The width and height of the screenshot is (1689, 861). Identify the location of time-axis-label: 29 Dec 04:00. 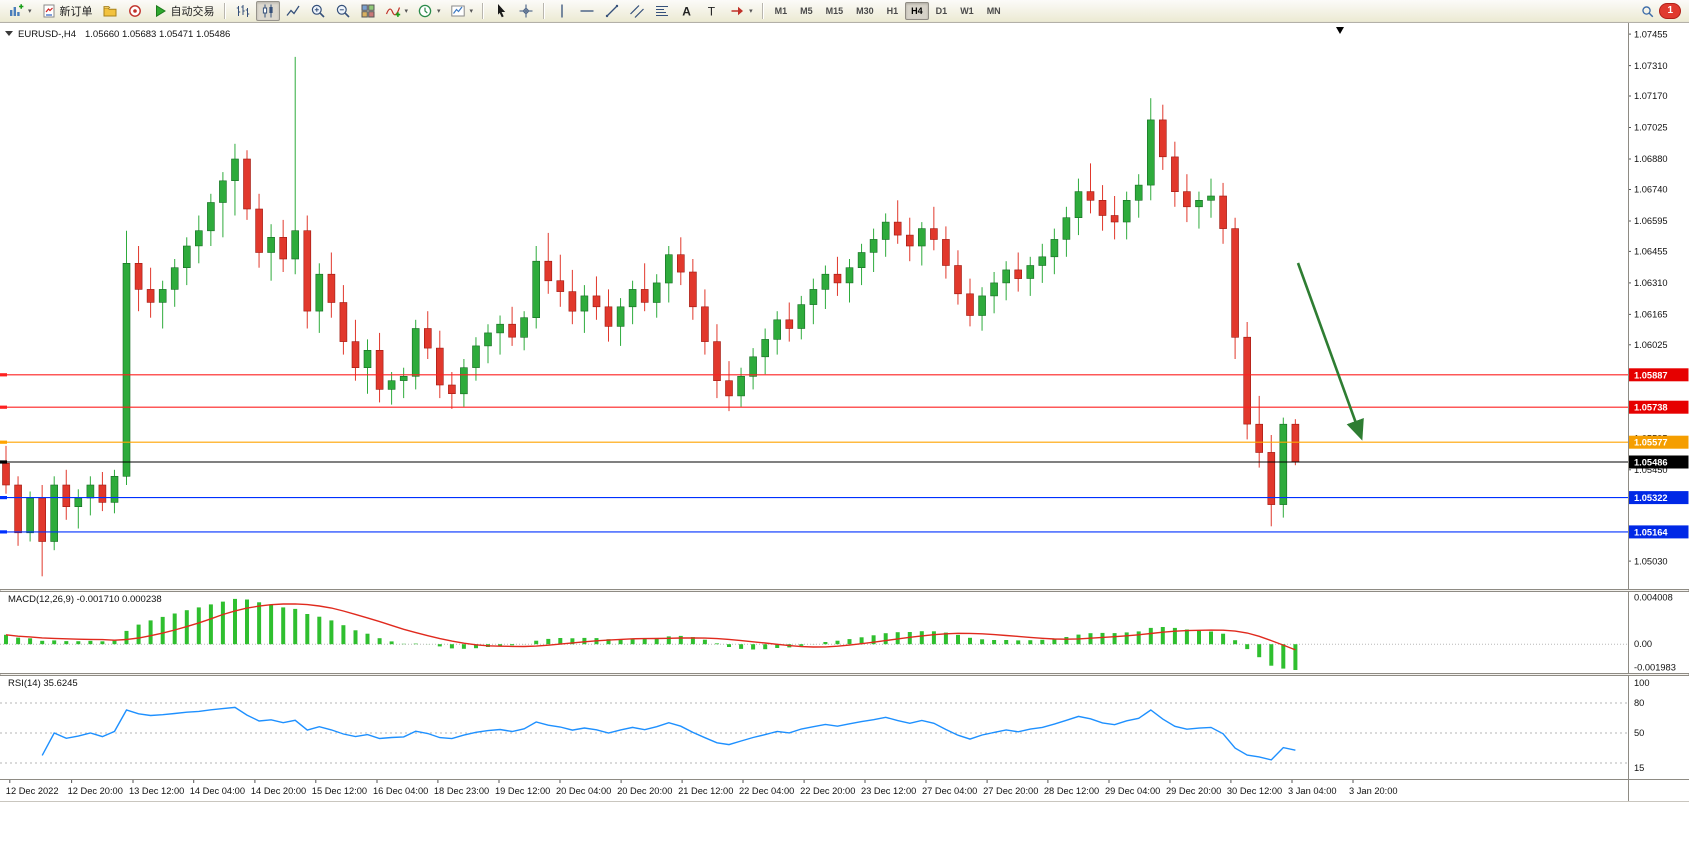
(1132, 791).